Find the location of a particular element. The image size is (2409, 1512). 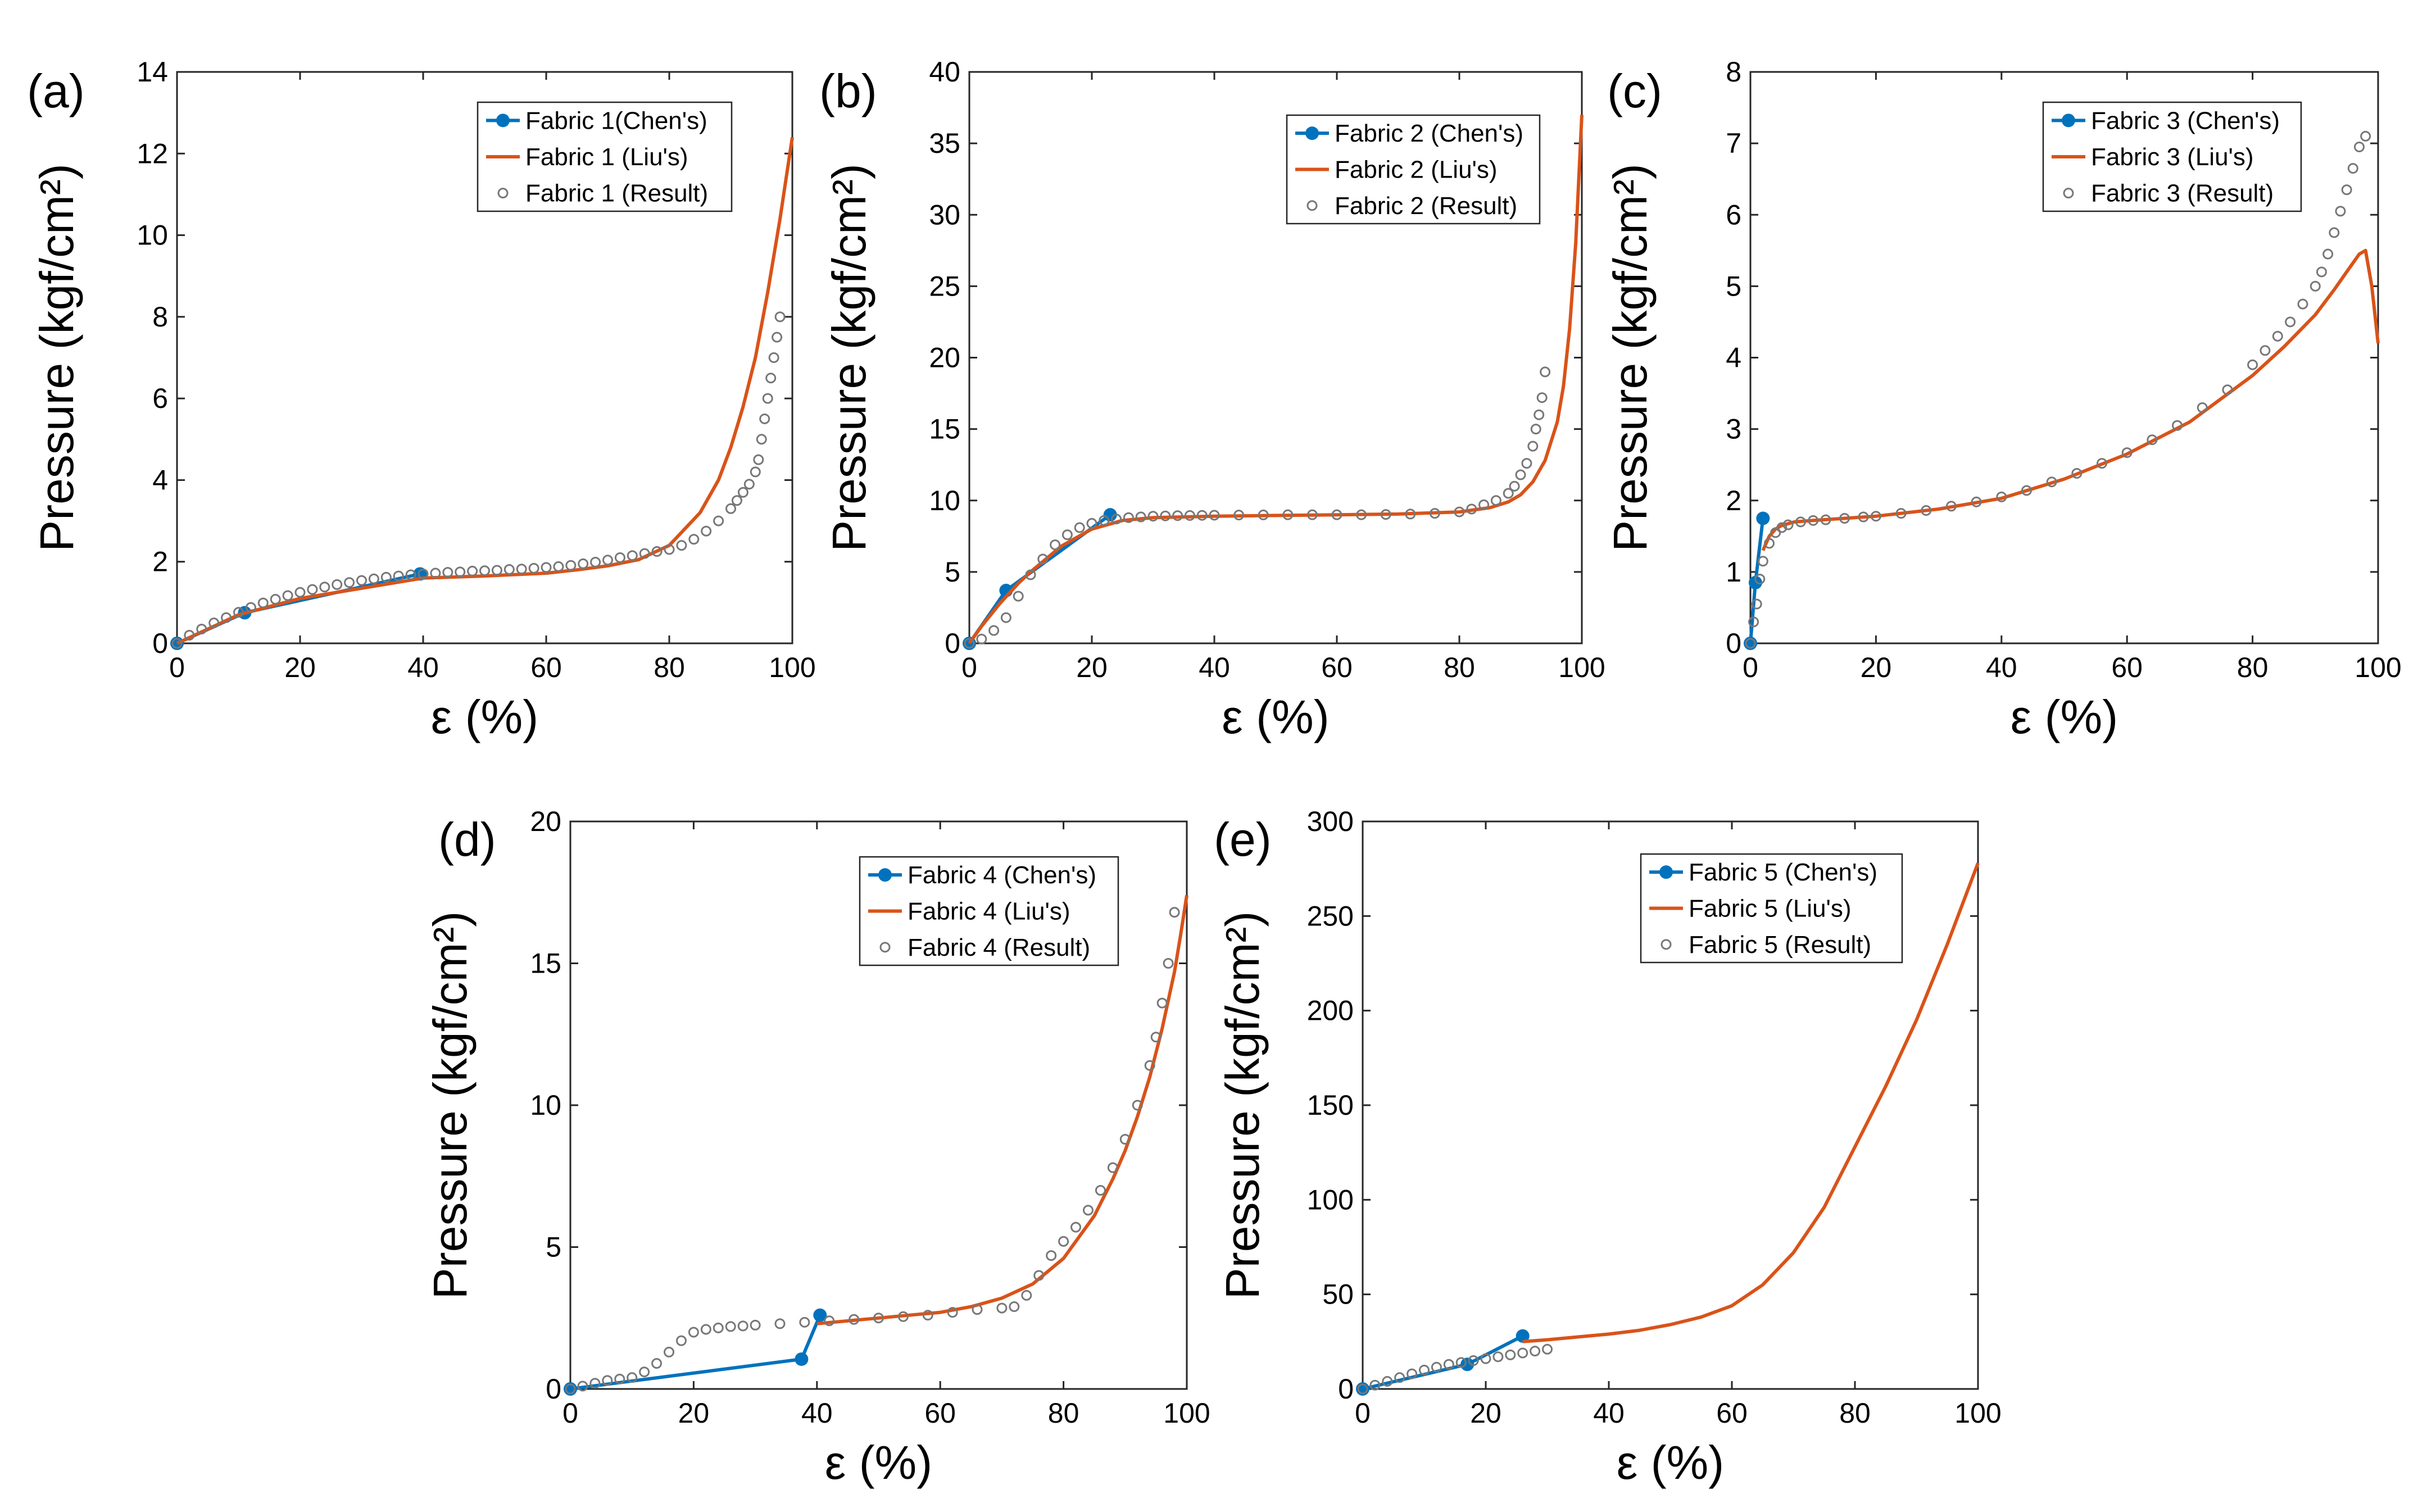

y-tick-label: 7 is located at coordinates (1733, 143).